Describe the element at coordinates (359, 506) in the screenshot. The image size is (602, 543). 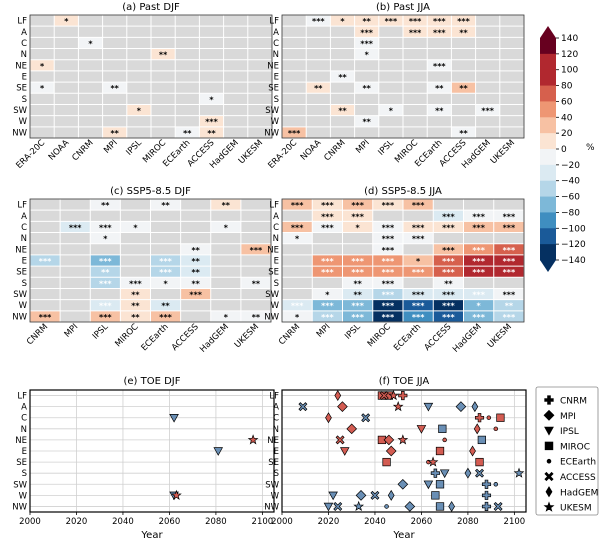
I see `marker-star` at that location.